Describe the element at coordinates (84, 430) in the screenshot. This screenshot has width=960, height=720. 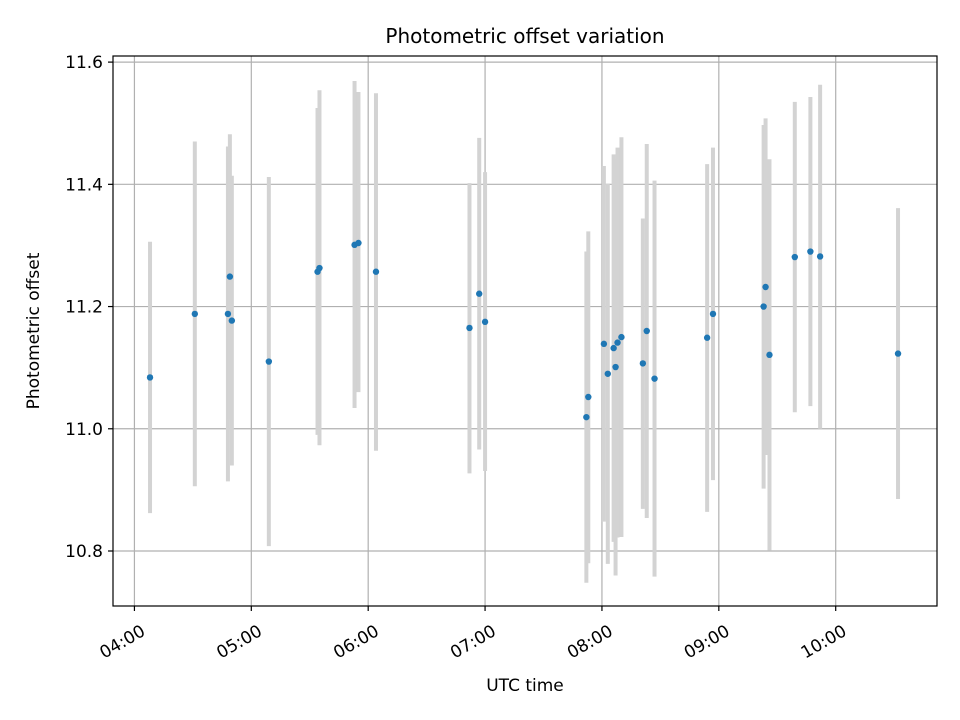
I see `y-tick-label: 11.0` at that location.